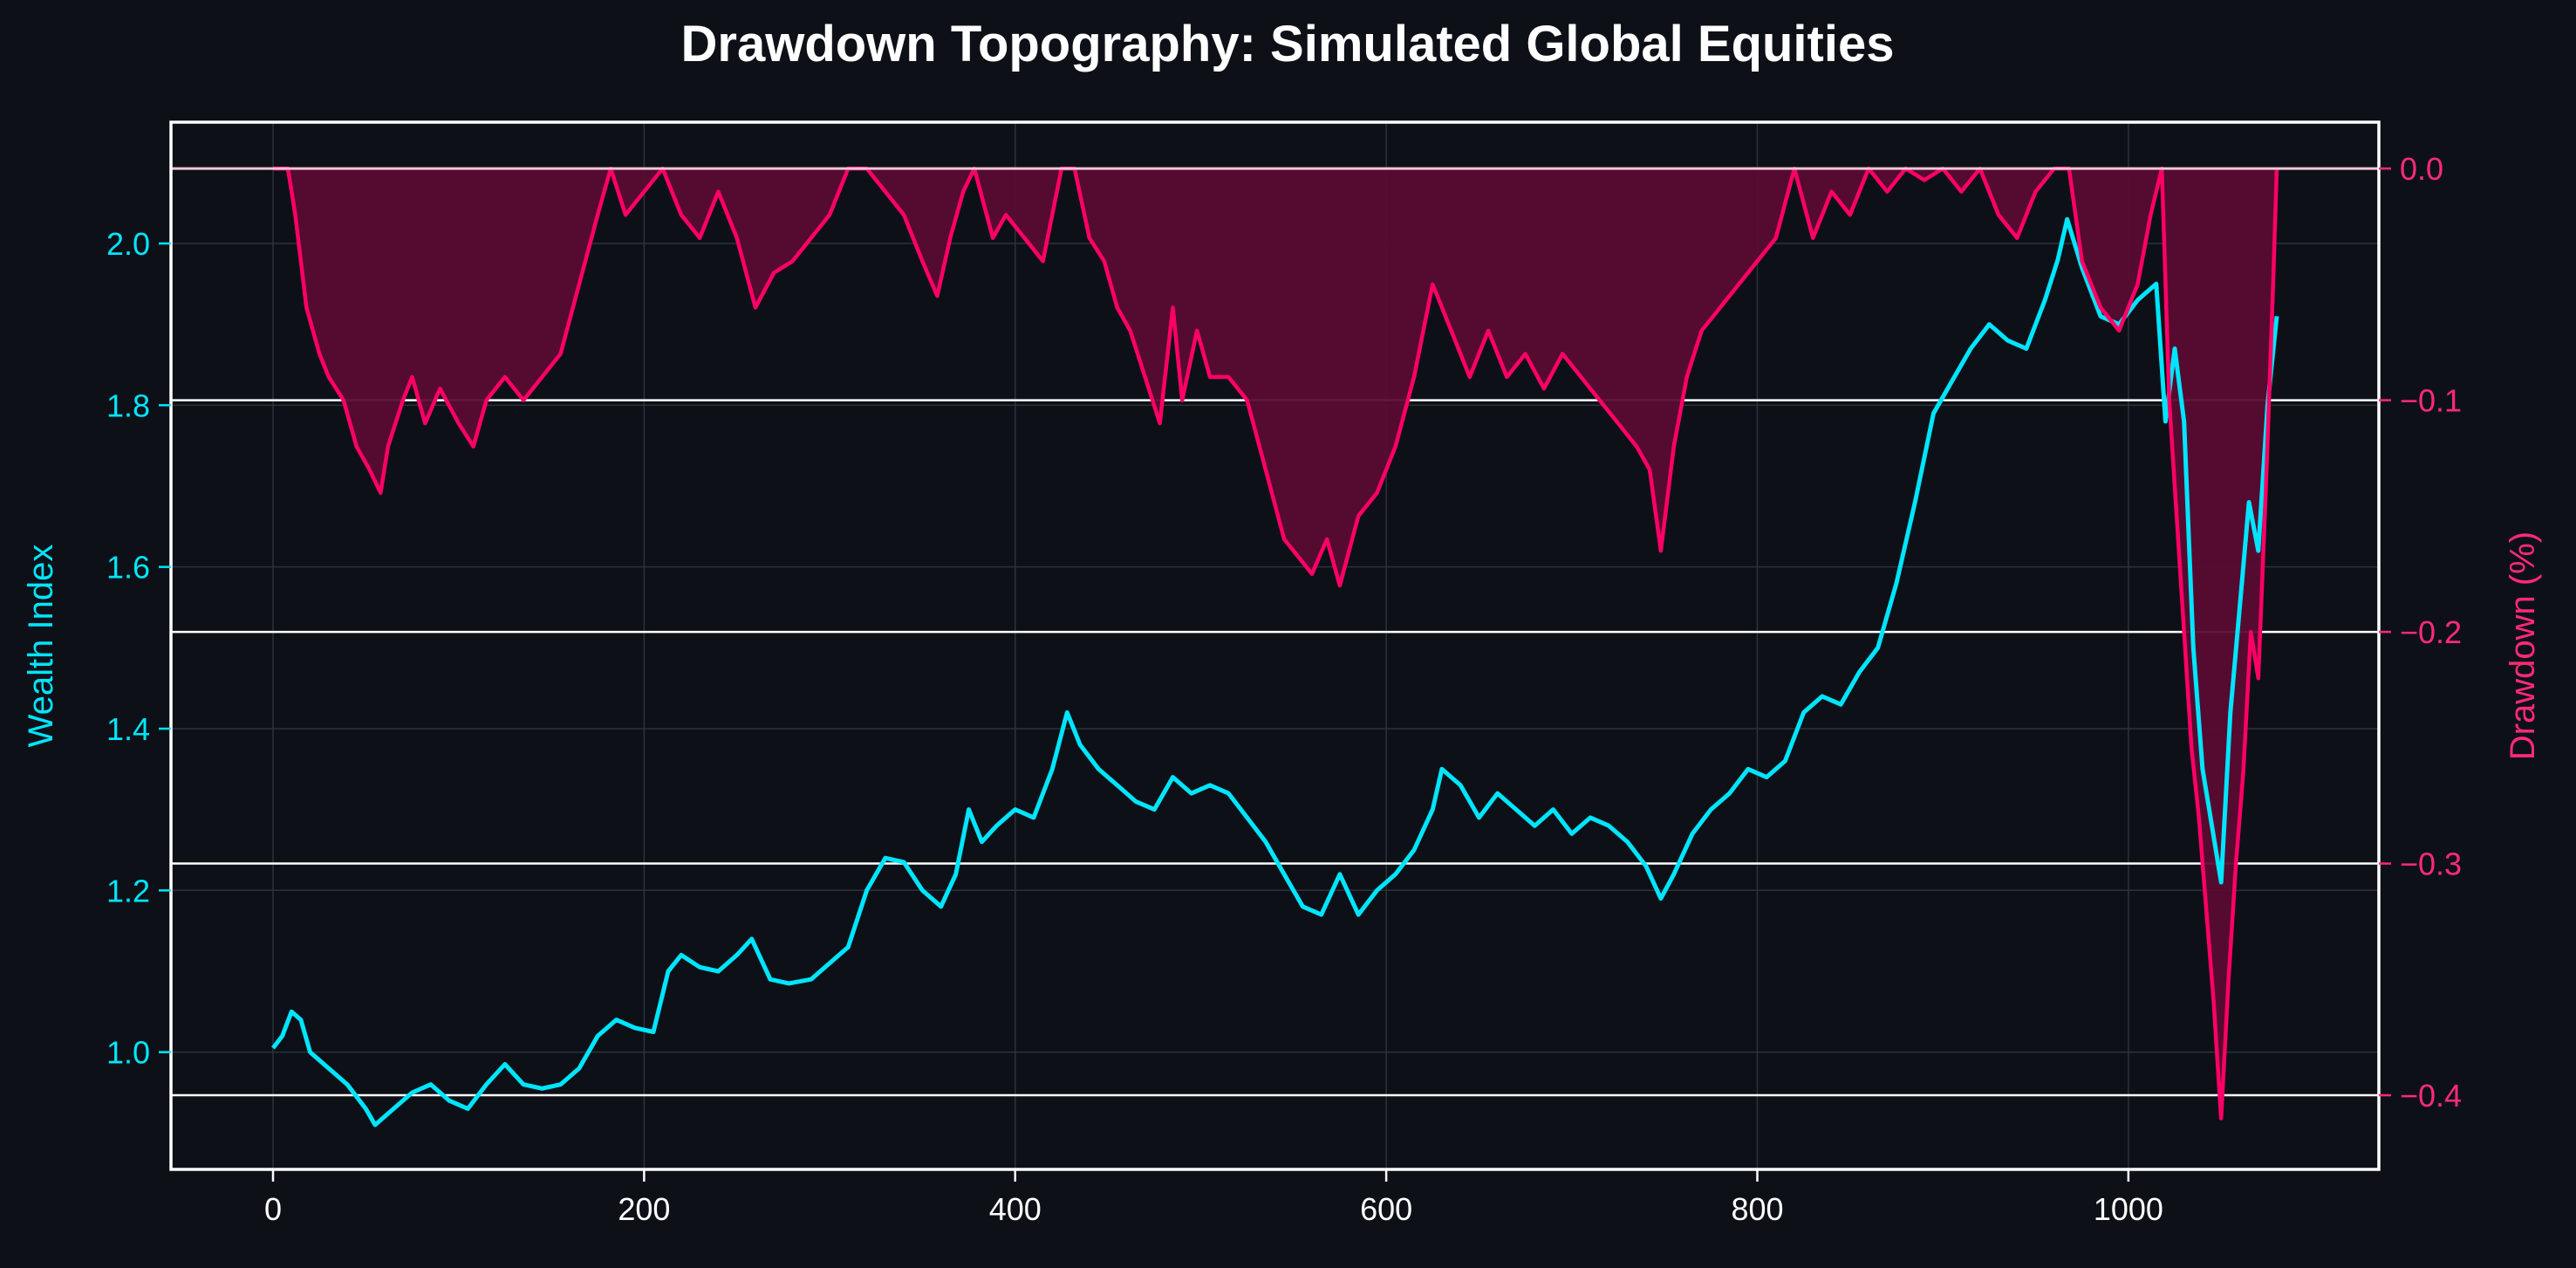 Image resolution: width=2576 pixels, height=1268 pixels. What do you see at coordinates (138, 648) in the screenshot?
I see `left-y-axis: 1.0 1.2 1.4 1.6 1.8 2.0` at bounding box center [138, 648].